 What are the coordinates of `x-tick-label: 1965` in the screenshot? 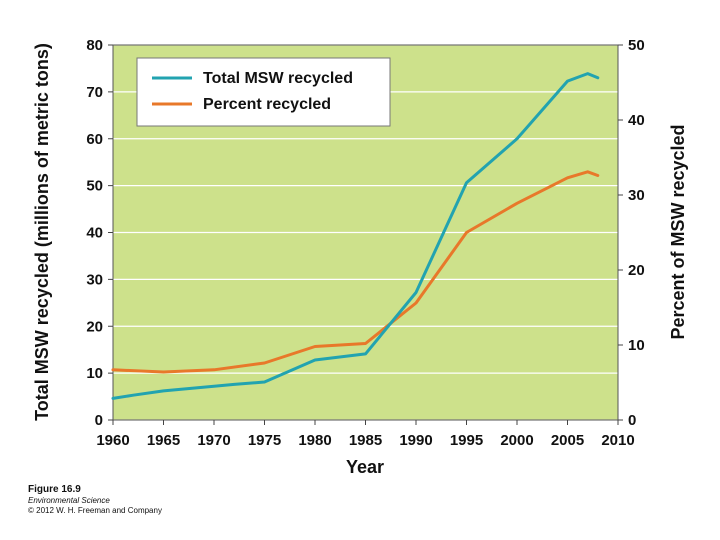 It's located at (163, 440).